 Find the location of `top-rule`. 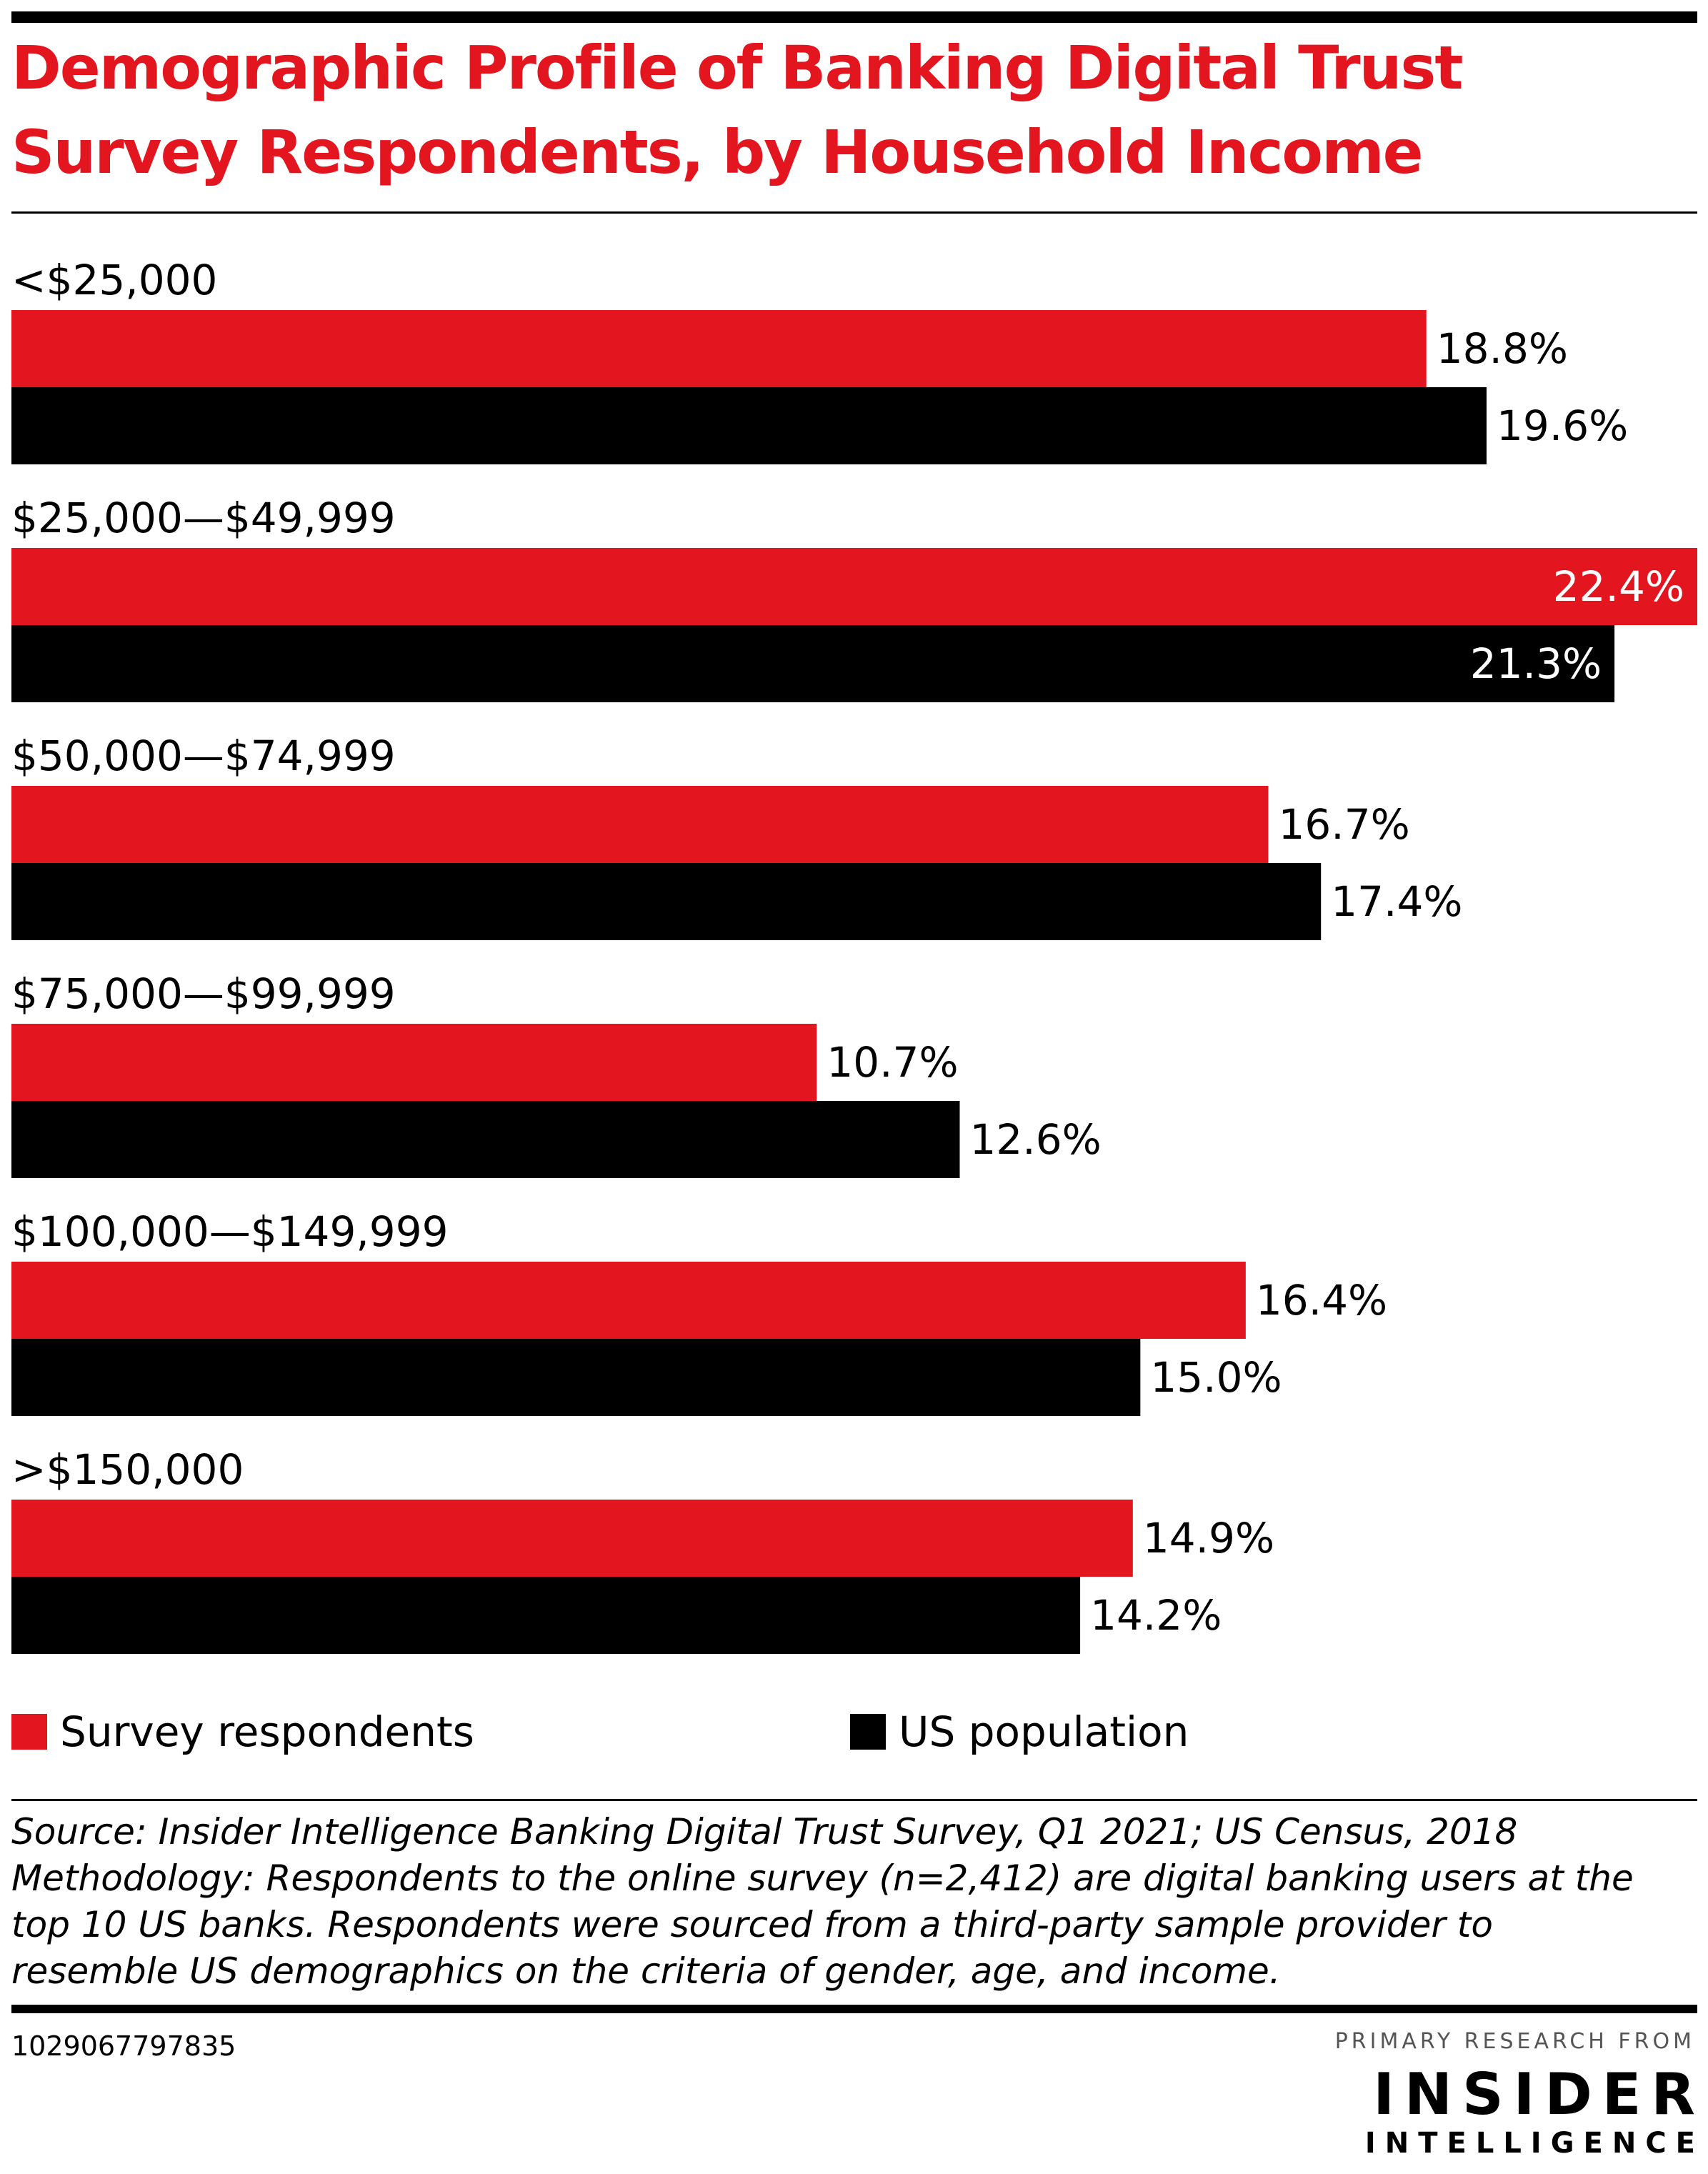

top-rule is located at coordinates (854, 17).